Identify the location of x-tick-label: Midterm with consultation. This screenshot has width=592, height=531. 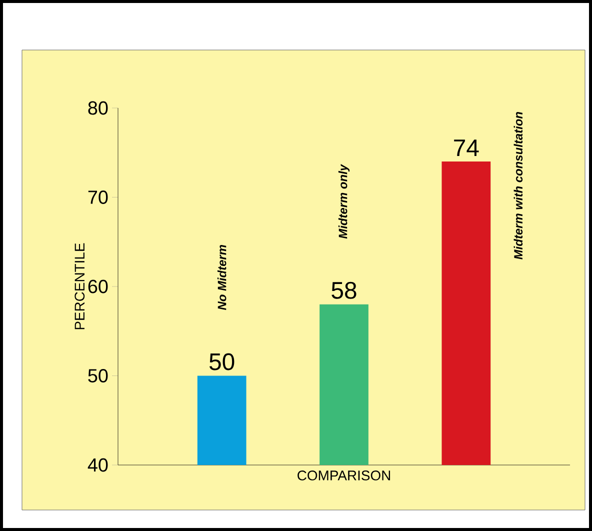
(518, 186).